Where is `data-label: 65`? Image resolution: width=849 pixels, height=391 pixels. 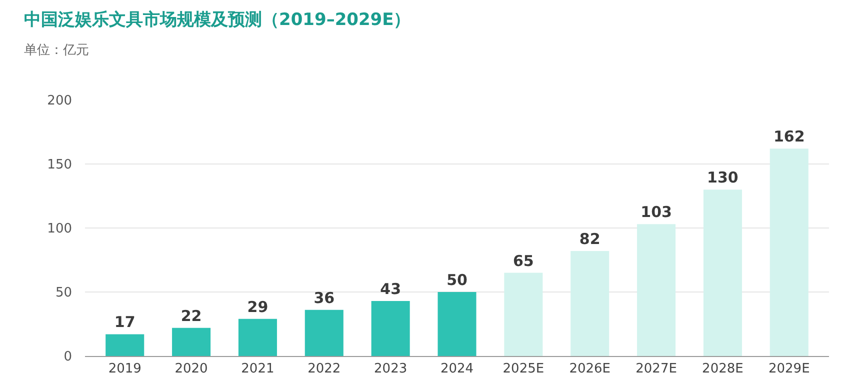
data-label: 65 is located at coordinates (523, 261).